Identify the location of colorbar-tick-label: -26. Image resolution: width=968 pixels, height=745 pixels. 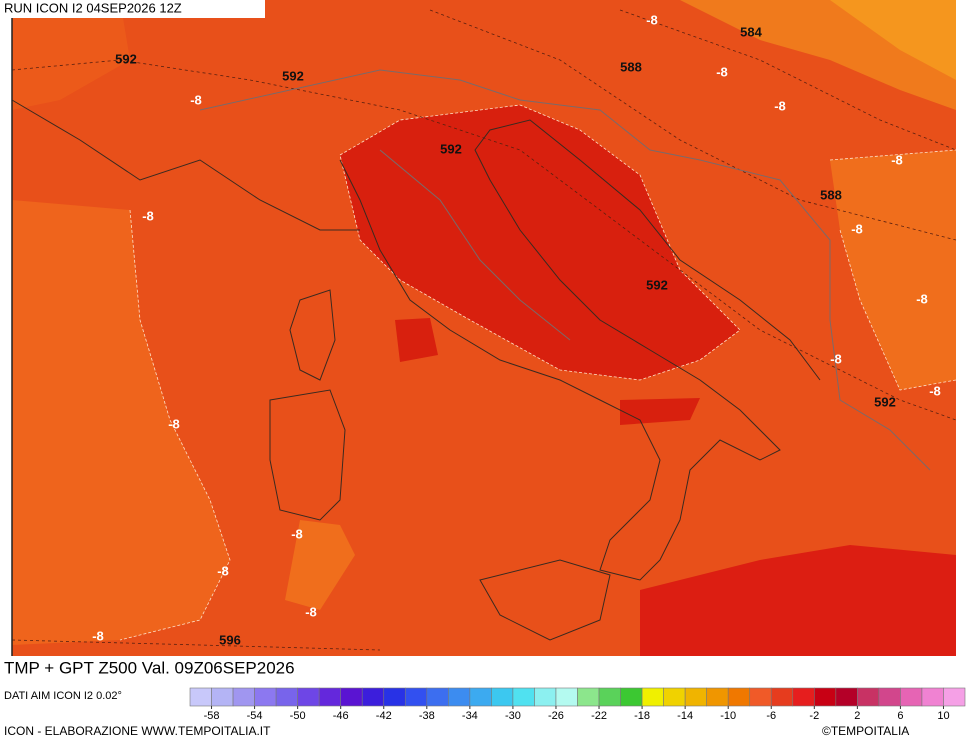
(556, 716).